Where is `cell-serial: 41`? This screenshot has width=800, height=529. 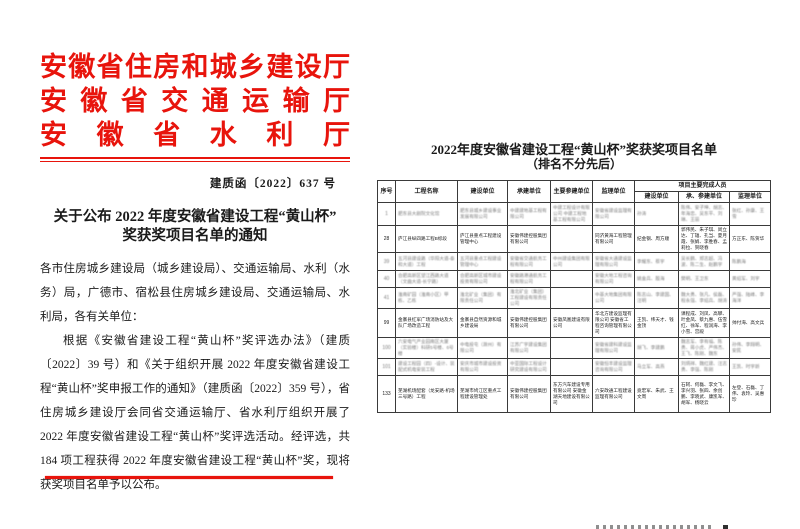 cell-serial: 41 is located at coordinates (386, 298).